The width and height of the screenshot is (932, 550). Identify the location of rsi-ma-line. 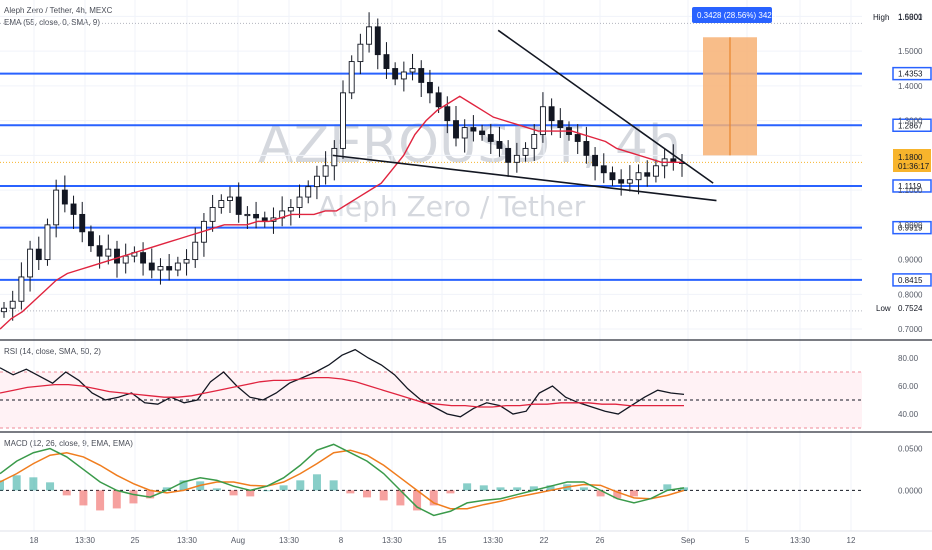
(342, 392).